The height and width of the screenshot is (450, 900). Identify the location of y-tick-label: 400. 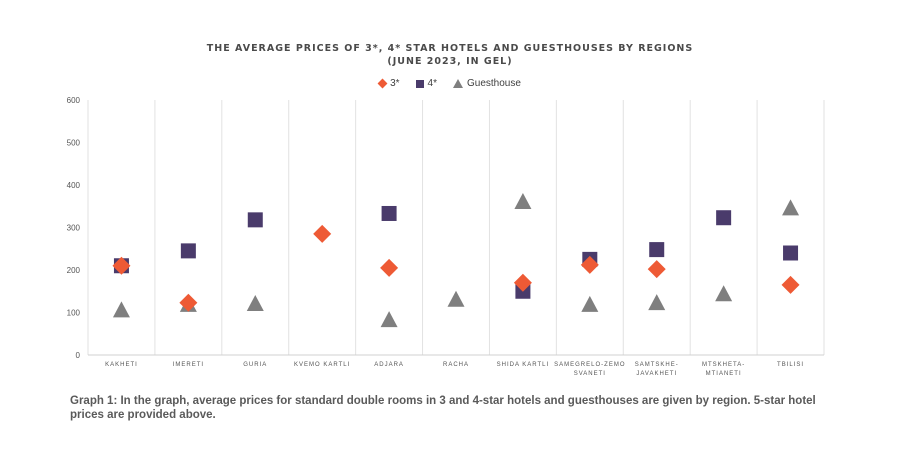
(74, 185).